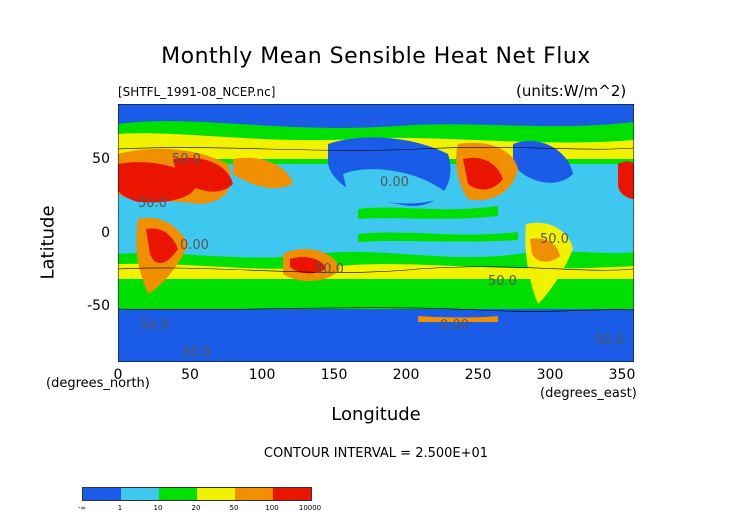 The image size is (752, 532). Describe the element at coordinates (571, 91) in the screenshot. I see `units-label: (units:W/m^2)` at that location.